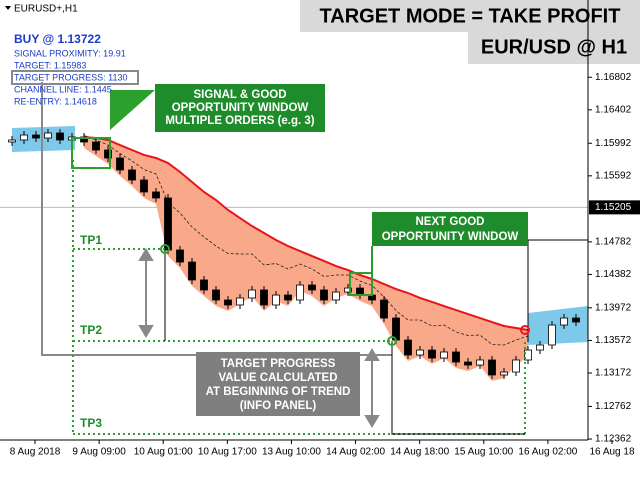  What do you see at coordinates (483, 452) in the screenshot?
I see `x-tick-label: 15 Aug 10:00` at bounding box center [483, 452].